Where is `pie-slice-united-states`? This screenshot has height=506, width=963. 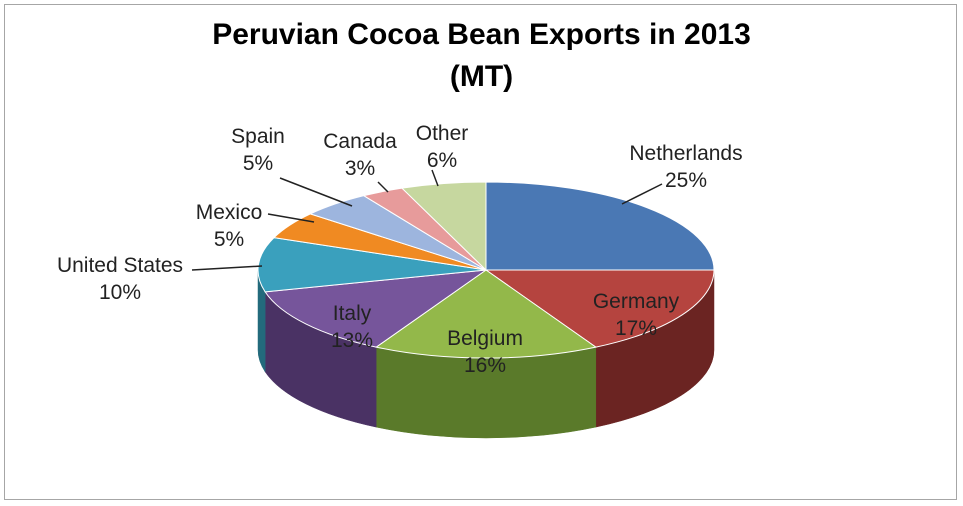
pie-slice-united-states is located at coordinates (372, 265).